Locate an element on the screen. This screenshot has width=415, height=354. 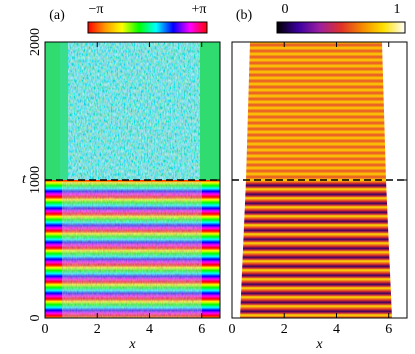
colorbar-tick-label: +π is located at coordinates (199, 9).